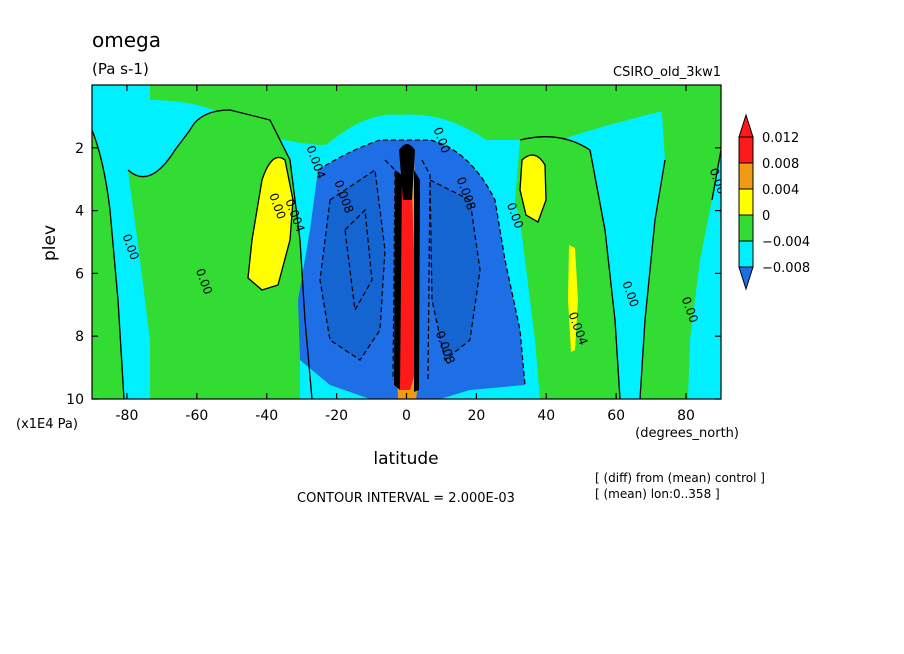  What do you see at coordinates (405, 459) in the screenshot?
I see `x-axis-title: latitude` at bounding box center [405, 459].